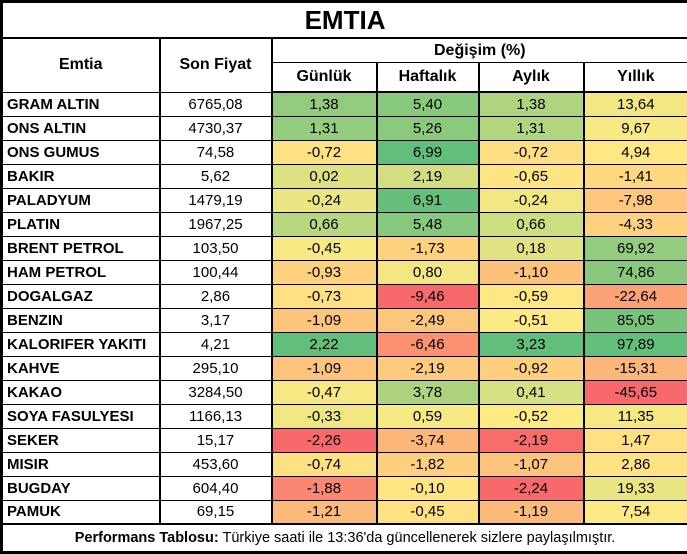 This screenshot has width=687, height=554. Describe the element at coordinates (531, 248) in the screenshot. I see `change-monthly: 0,18` at that location.